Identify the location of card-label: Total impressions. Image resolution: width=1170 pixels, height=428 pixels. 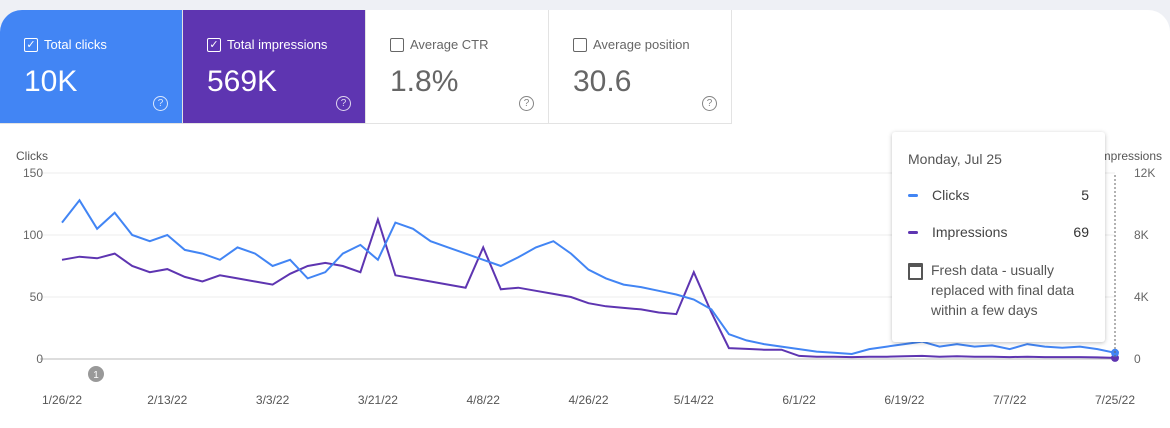
(277, 44).